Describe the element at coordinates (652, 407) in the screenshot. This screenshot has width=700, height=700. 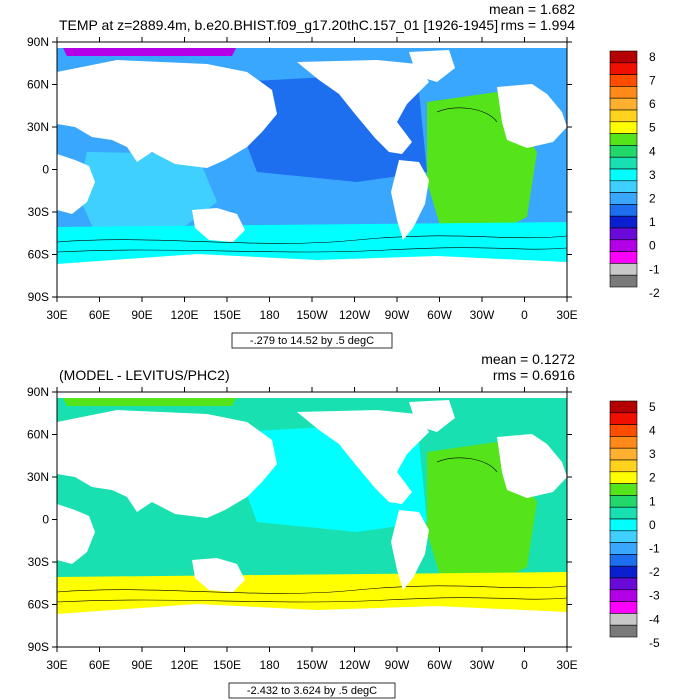
I see `colorbar-label: 5` at that location.